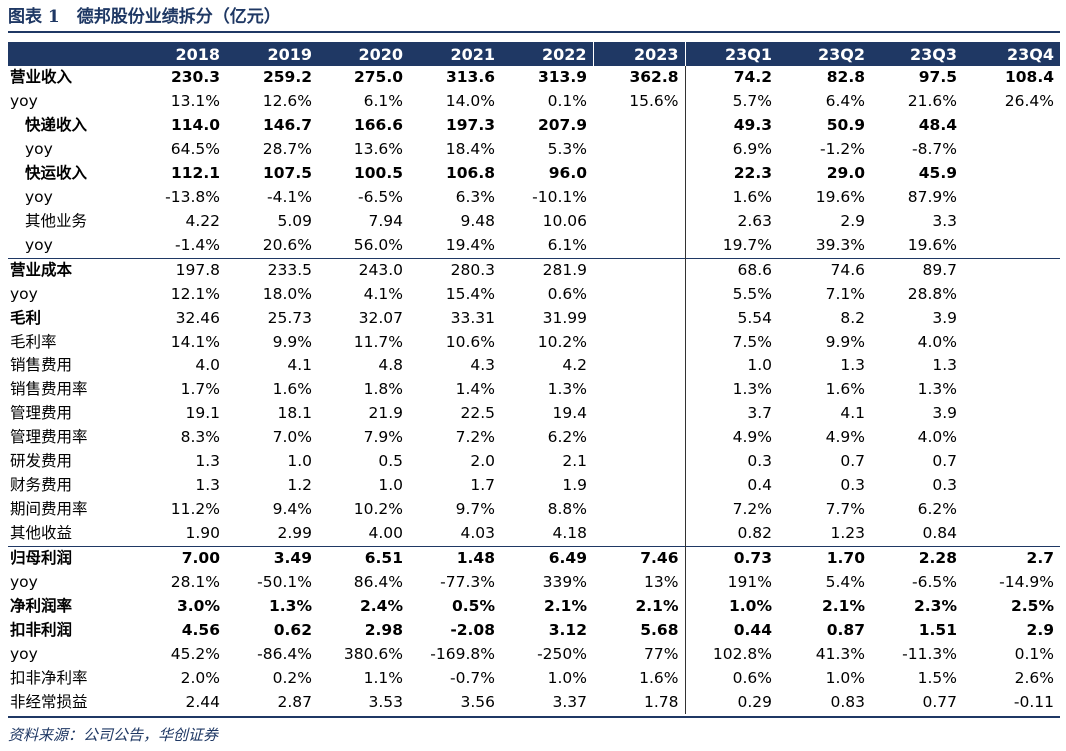 Image resolution: width=1066 pixels, height=751 pixels. I want to click on table-row: 销售费用 4.0 4.1 4.8 4.3 4.2 1.0 1.3 1.3, so click(534, 366).